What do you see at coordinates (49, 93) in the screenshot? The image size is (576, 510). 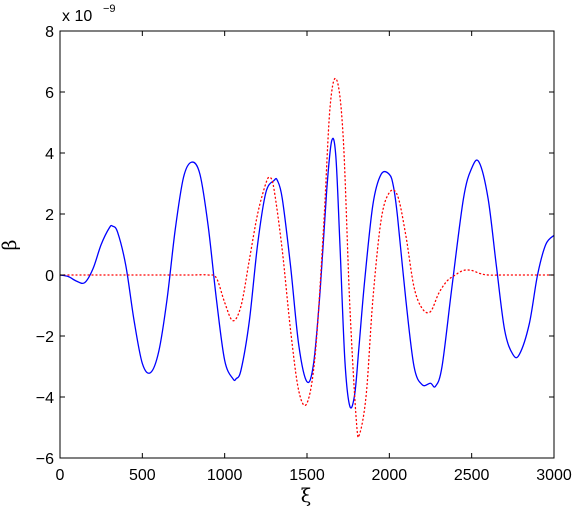 I see `y-tick-label: 6` at bounding box center [49, 93].